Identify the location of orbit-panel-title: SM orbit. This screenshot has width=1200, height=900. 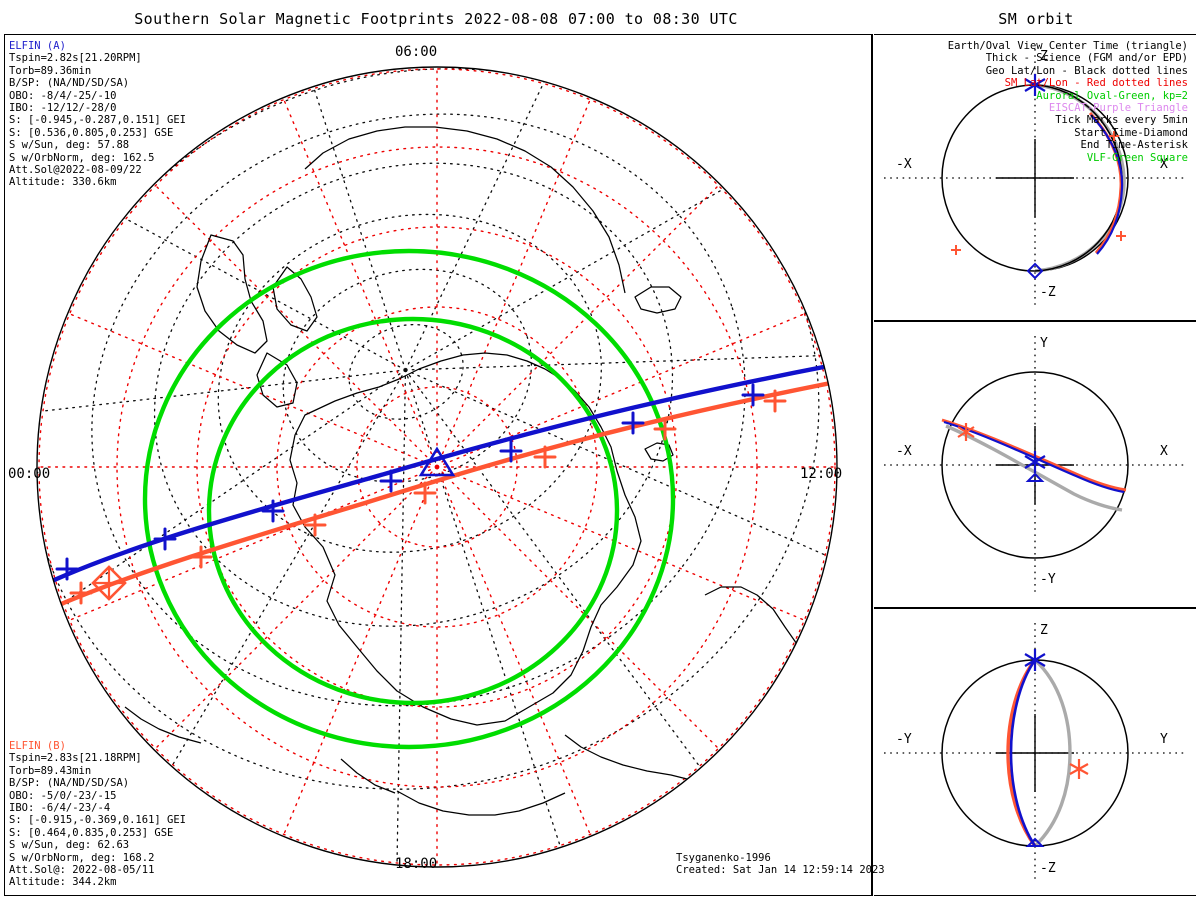
(1036, 19).